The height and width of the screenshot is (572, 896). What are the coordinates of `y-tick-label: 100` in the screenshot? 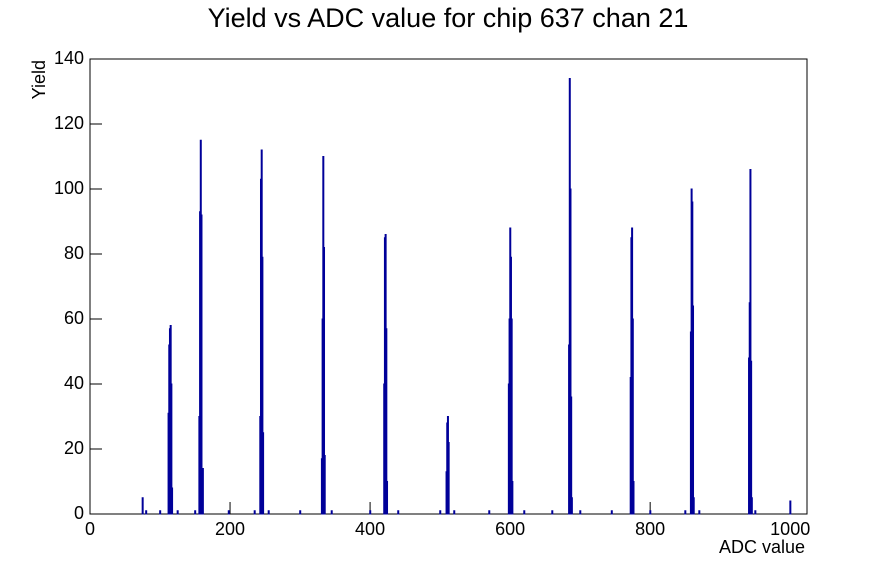 It's located at (69, 188).